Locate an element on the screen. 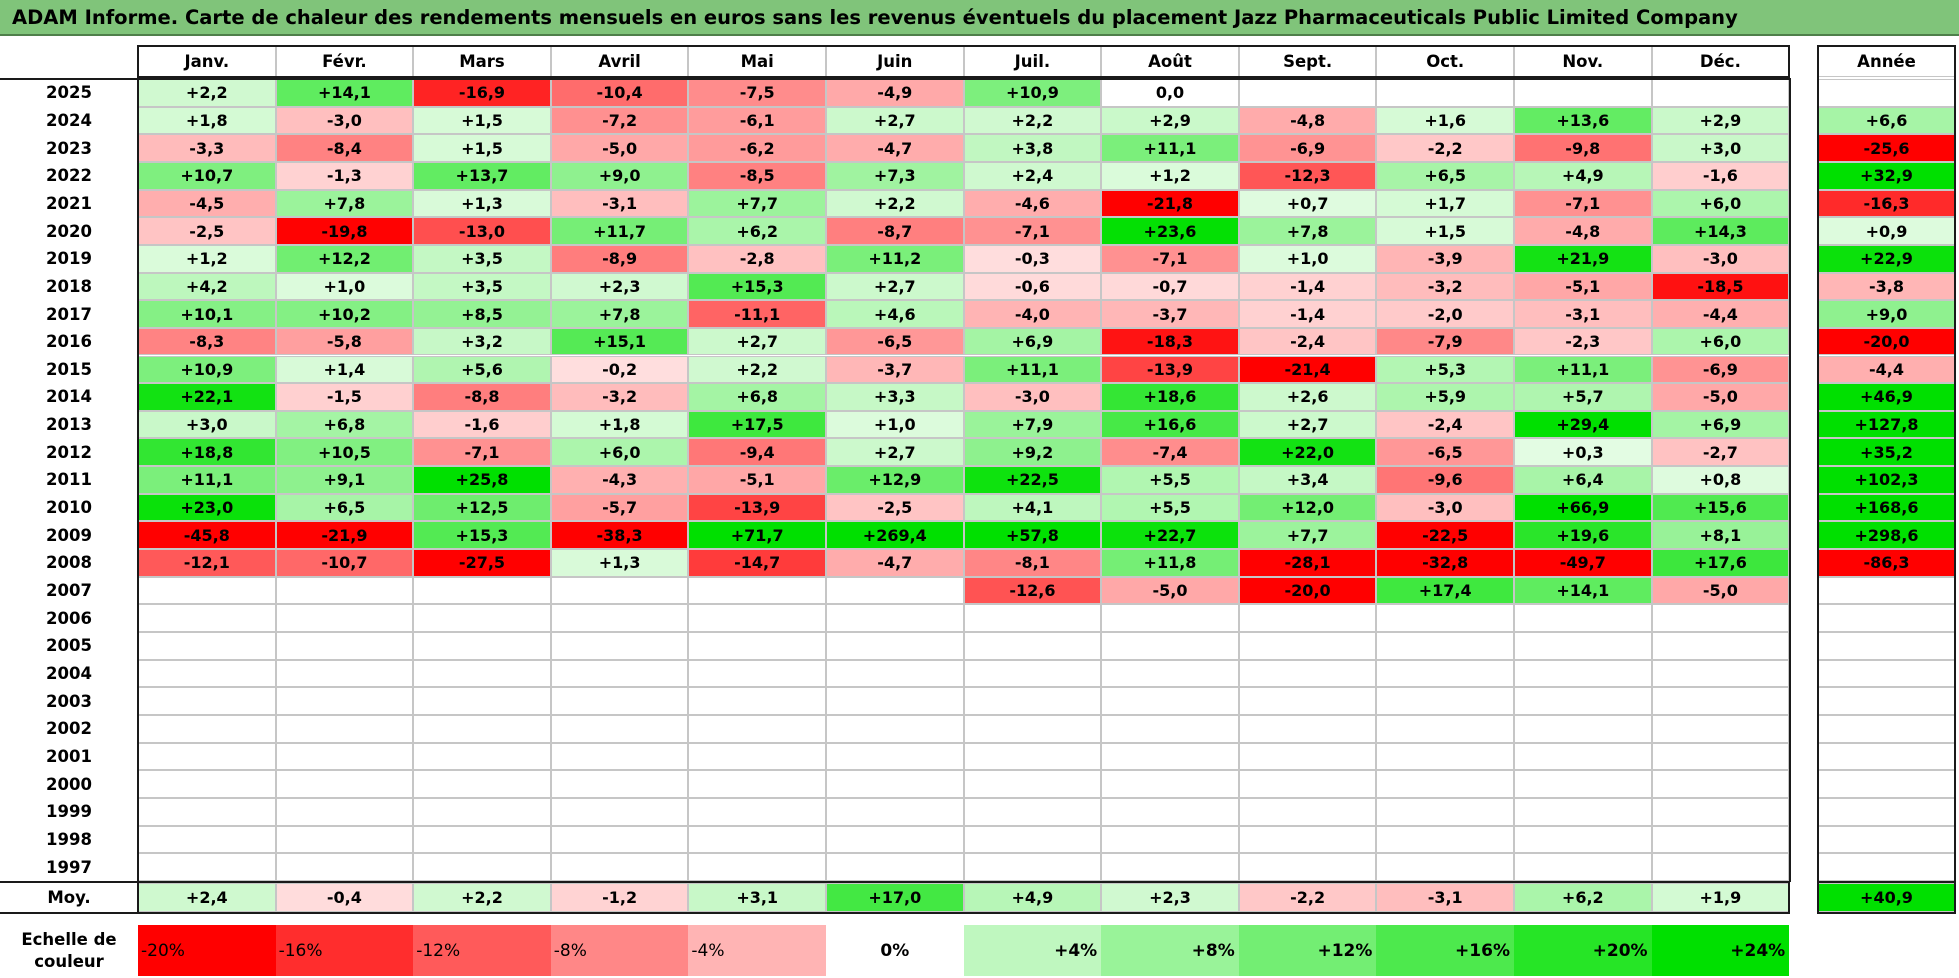  heatmap-cell: +9,0 is located at coordinates (619, 175).